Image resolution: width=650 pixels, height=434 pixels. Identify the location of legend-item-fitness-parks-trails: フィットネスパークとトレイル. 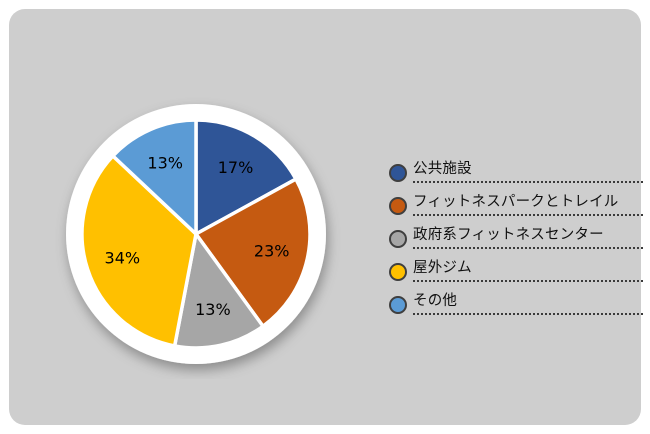
(516, 204).